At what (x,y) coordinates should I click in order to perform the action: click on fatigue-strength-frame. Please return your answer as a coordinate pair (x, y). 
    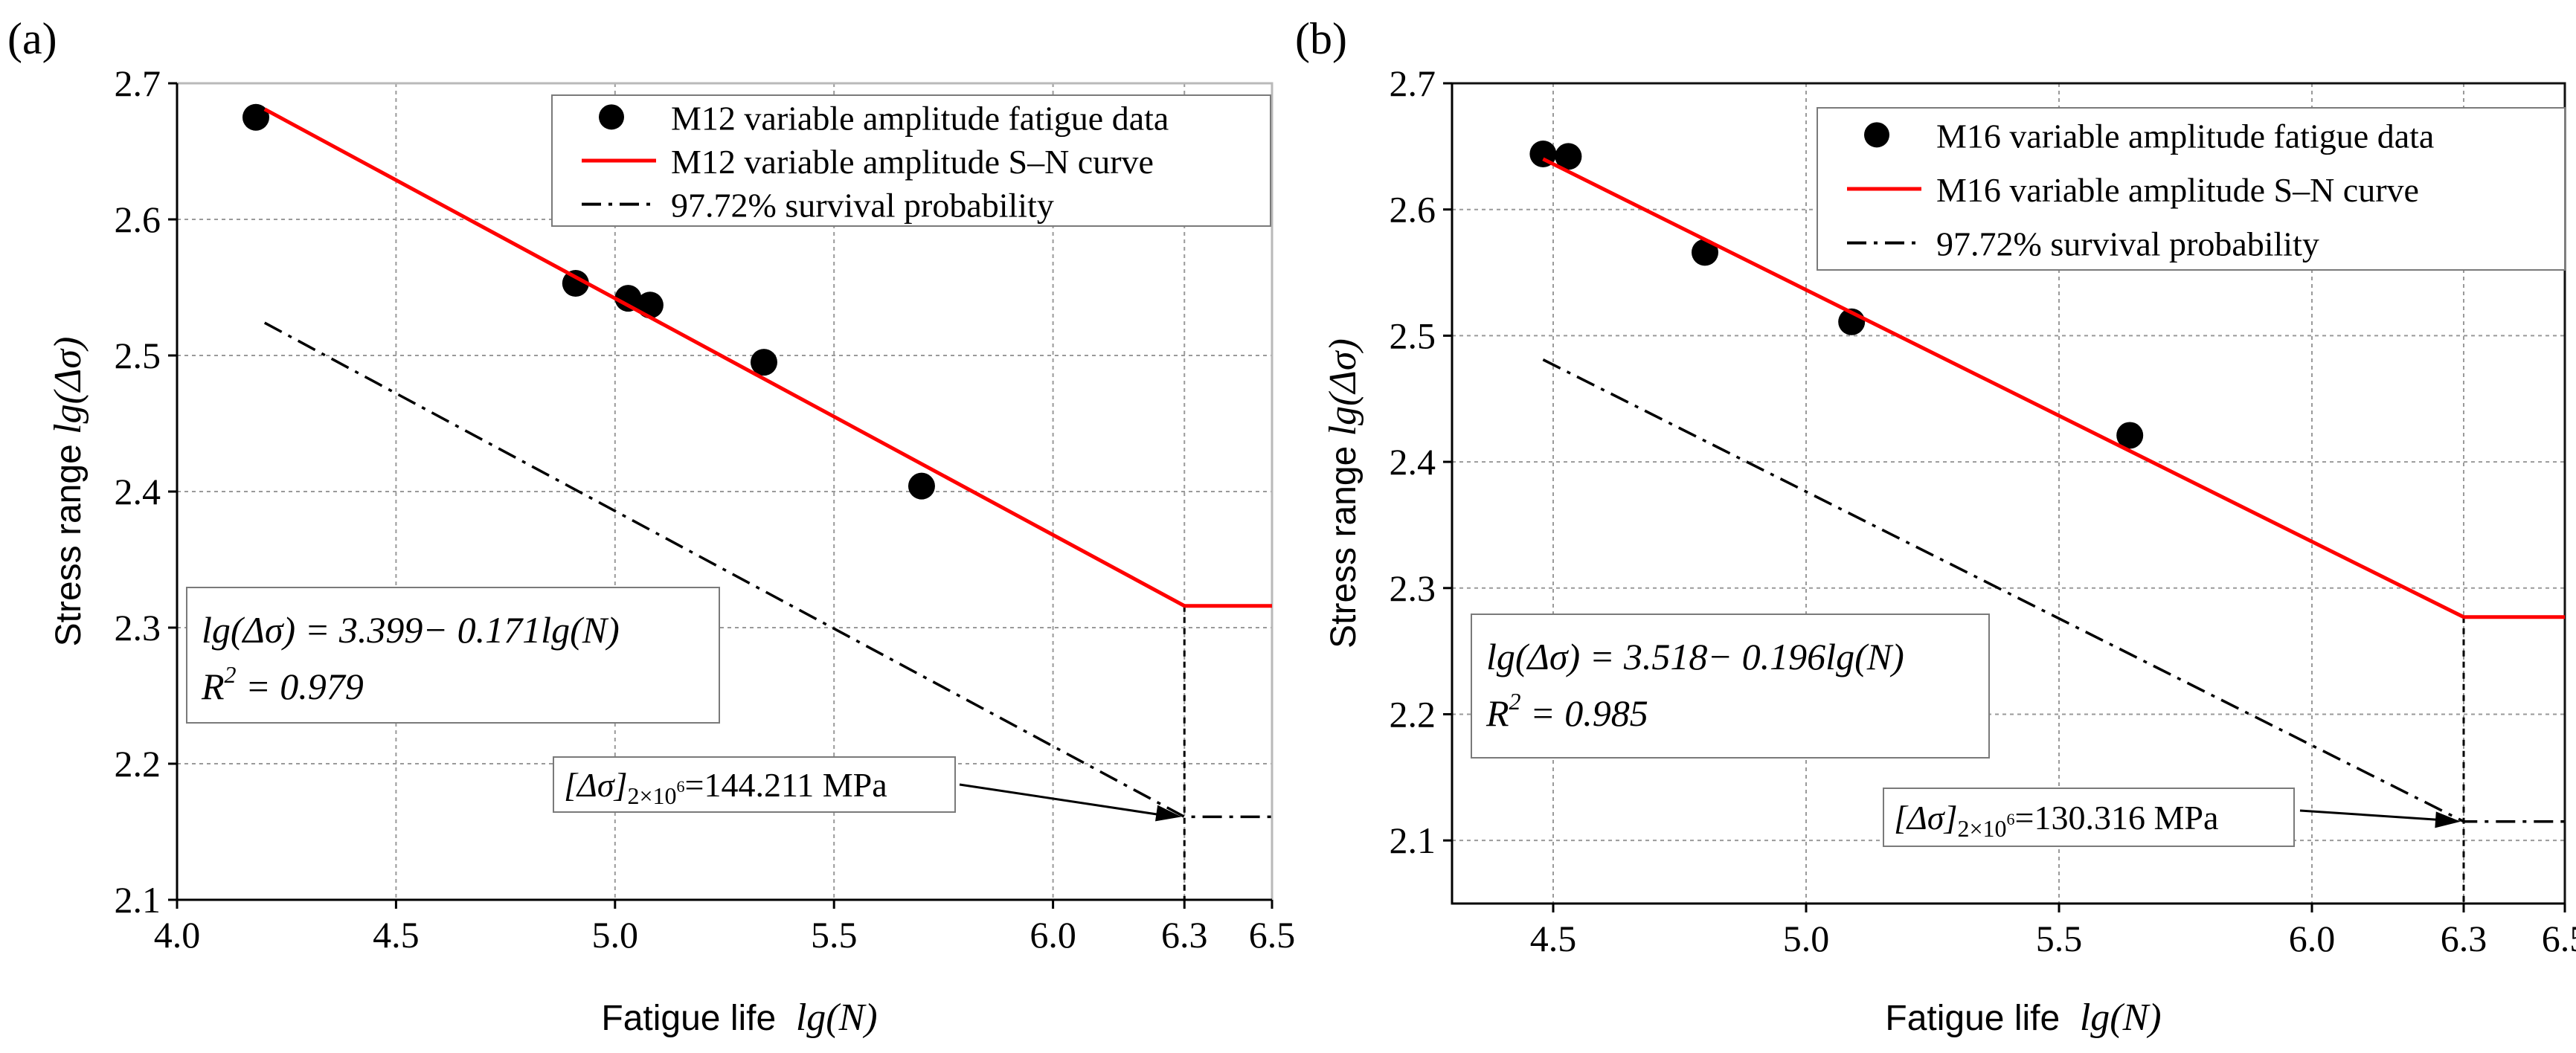
    Looking at the image, I should click on (754, 784).